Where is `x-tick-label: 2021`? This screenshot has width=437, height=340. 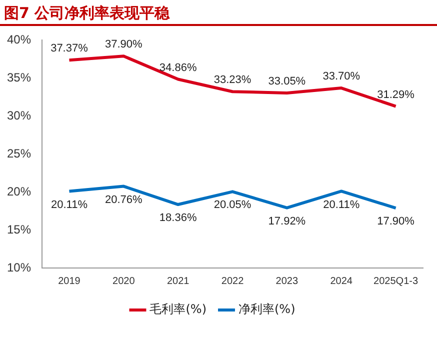
x-tick-label: 2021 is located at coordinates (178, 281).